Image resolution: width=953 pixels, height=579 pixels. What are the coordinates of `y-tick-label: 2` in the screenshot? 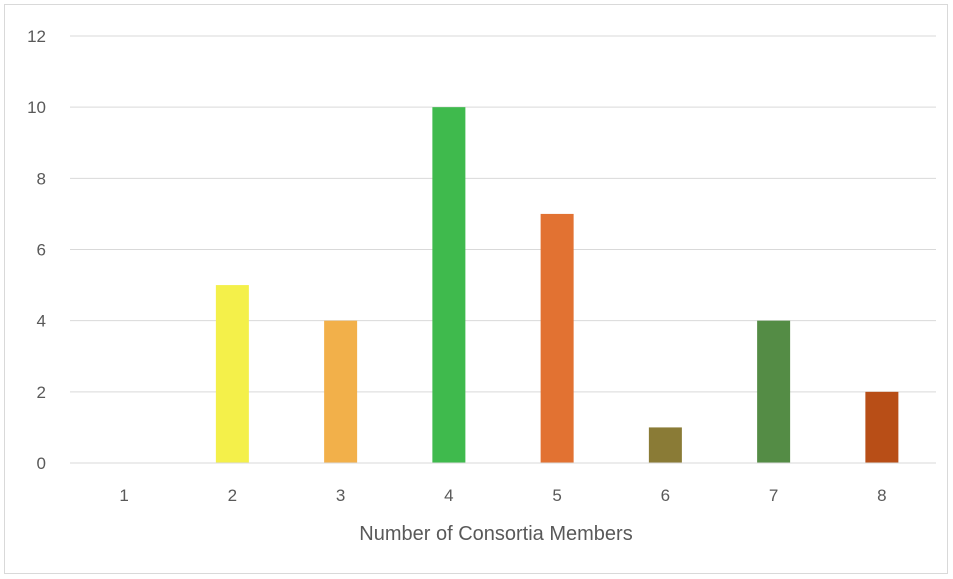 It's located at (41, 392).